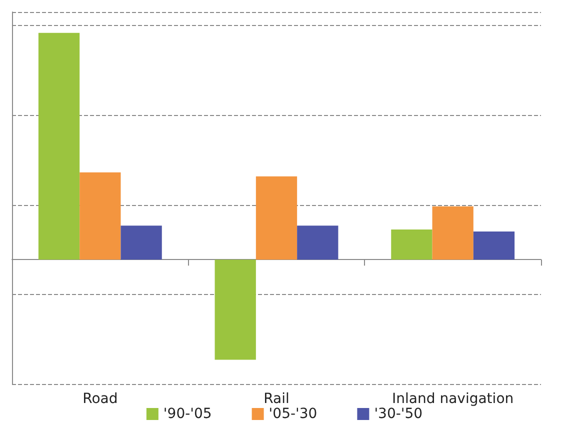 This screenshot has width=569, height=428. I want to click on legend-label: '05-'30, so click(293, 414).